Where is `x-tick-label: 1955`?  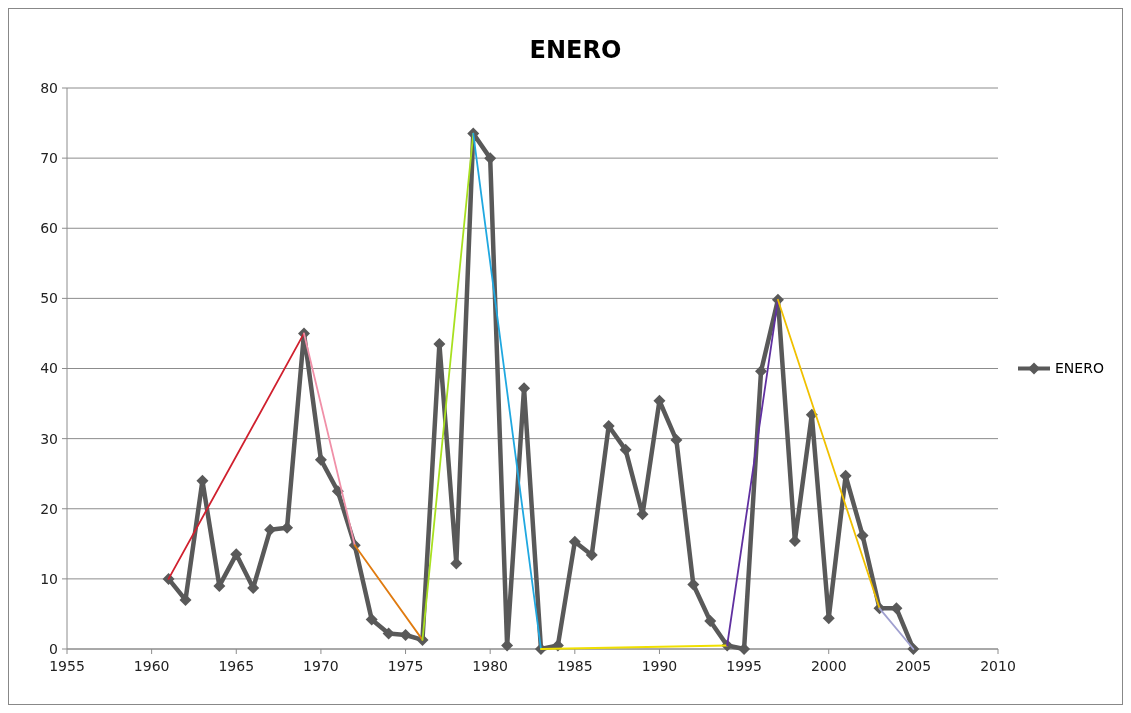
x-tick-label: 1955 is located at coordinates (67, 666).